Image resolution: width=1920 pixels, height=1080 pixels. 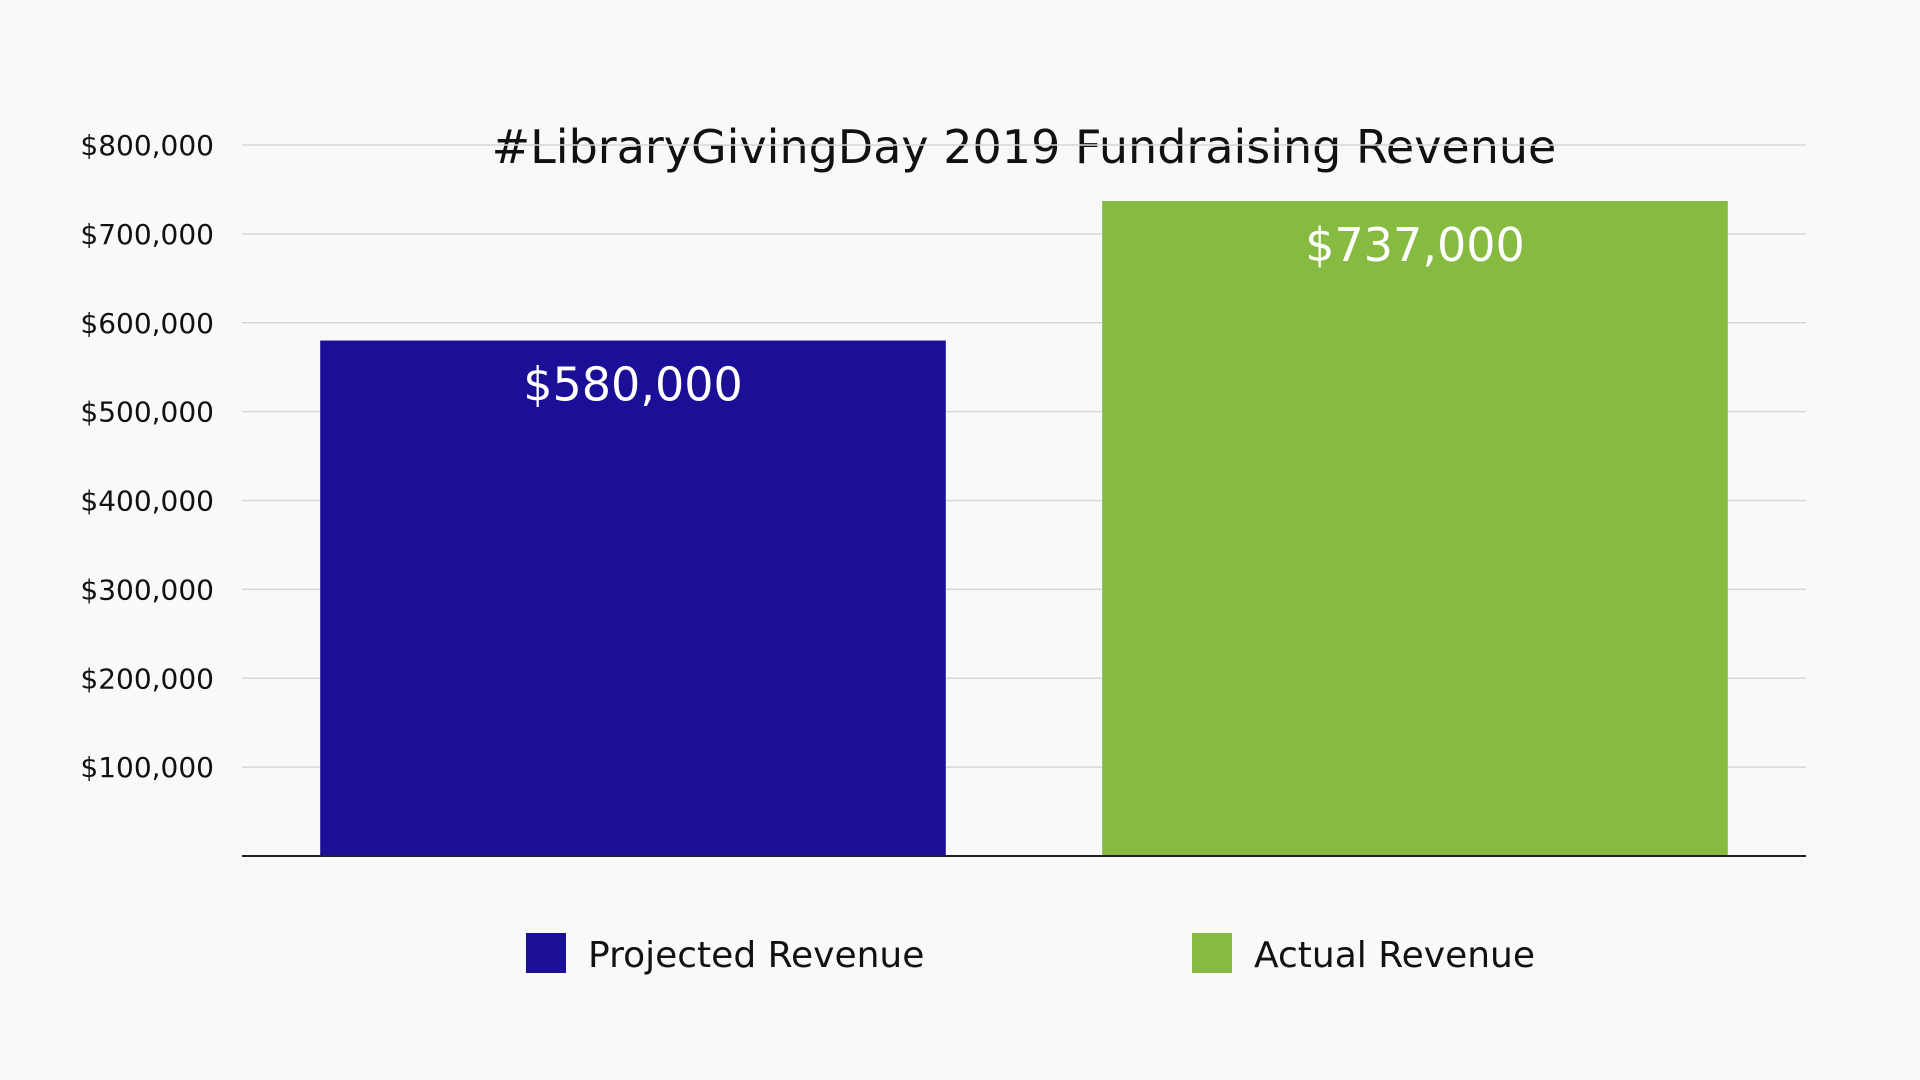 I want to click on y-tick-label: $300,000, so click(x=147, y=589).